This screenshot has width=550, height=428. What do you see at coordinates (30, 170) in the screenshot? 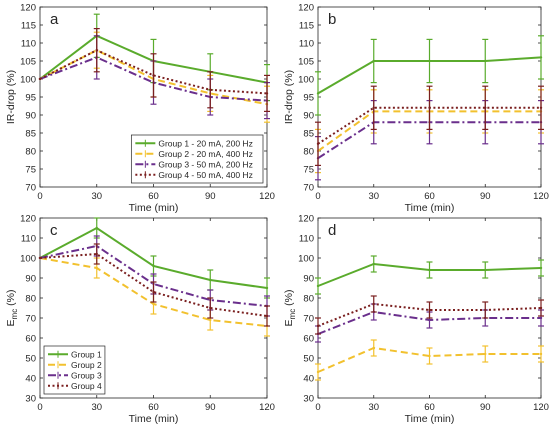
I see `y-tick-label: 75` at bounding box center [30, 170].